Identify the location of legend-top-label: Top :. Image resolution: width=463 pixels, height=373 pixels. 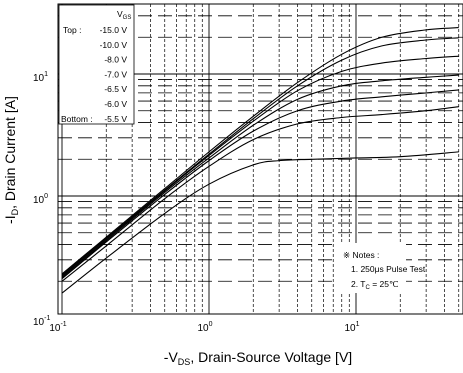
(72, 30).